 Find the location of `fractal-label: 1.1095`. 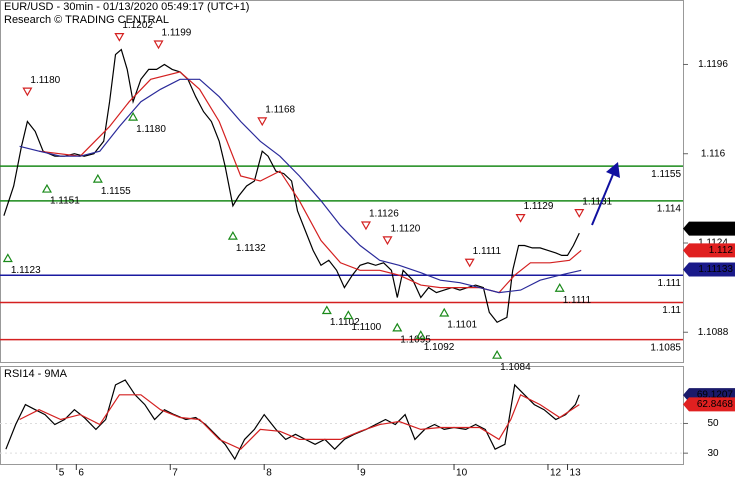

fractal-label: 1.1095 is located at coordinates (415, 340).